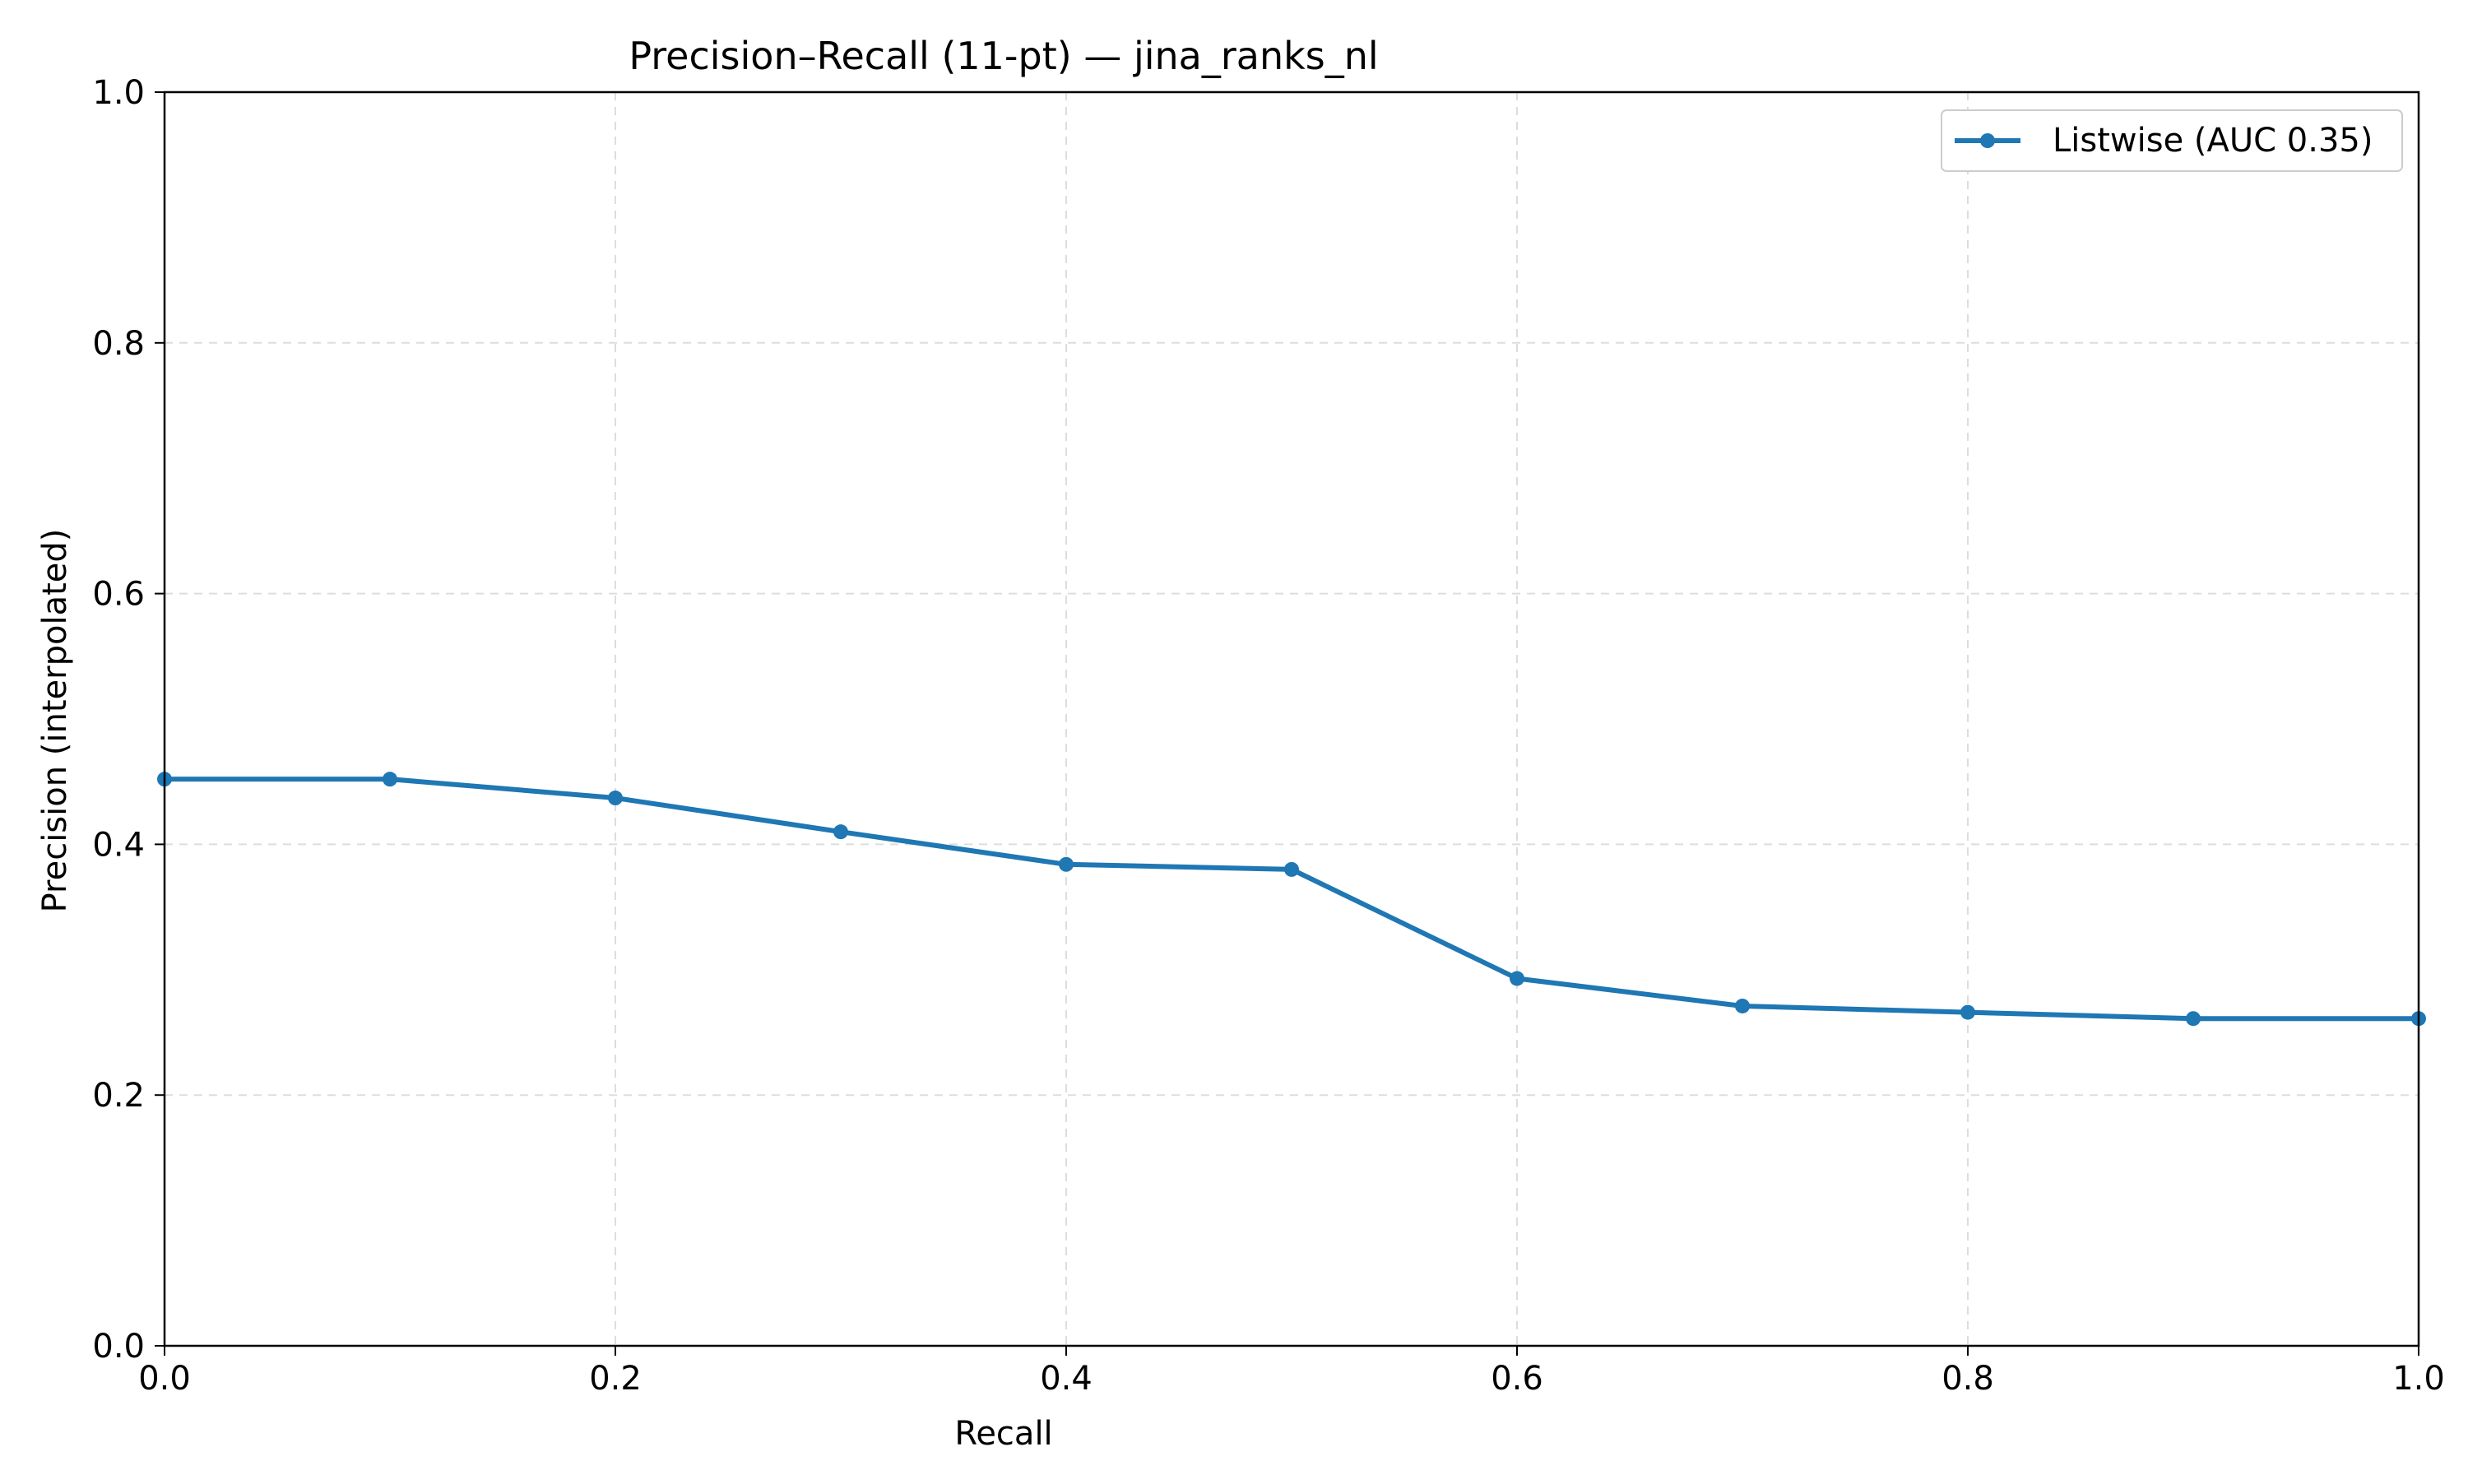 The image size is (2468, 1484). What do you see at coordinates (118, 344) in the screenshot?
I see `y-tick-label: 0.8` at bounding box center [118, 344].